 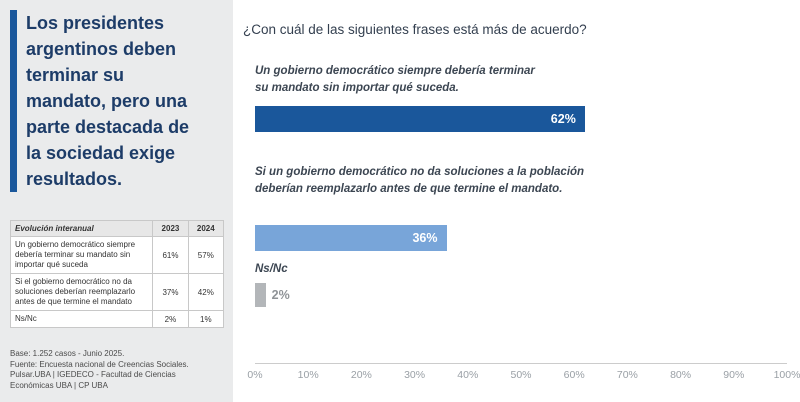 What do you see at coordinates (734, 375) in the screenshot?
I see `x-tick: 90%` at bounding box center [734, 375].